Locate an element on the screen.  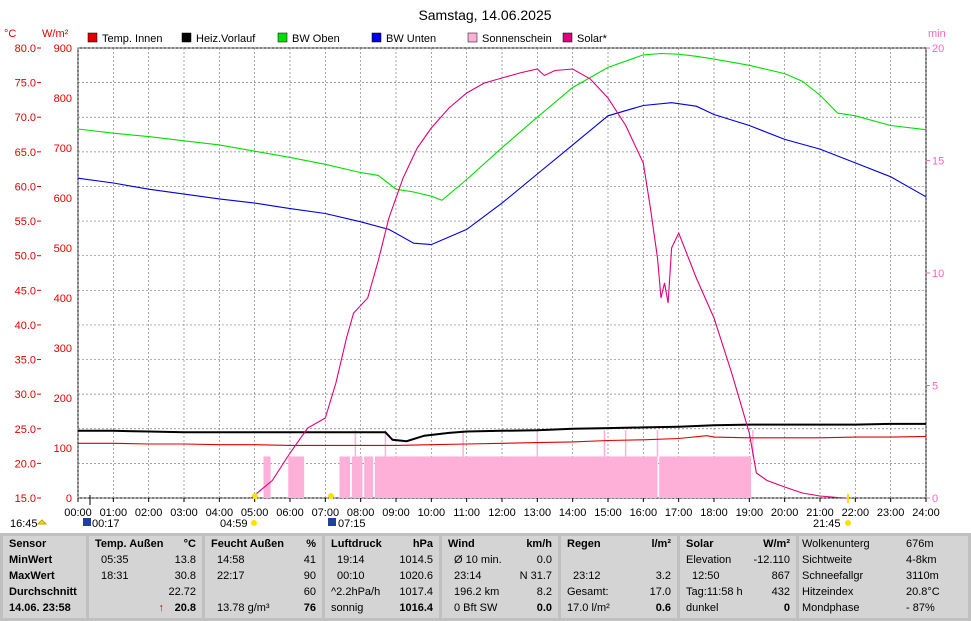
y-tick-label-wm2: 0 is located at coordinates (69, 499).